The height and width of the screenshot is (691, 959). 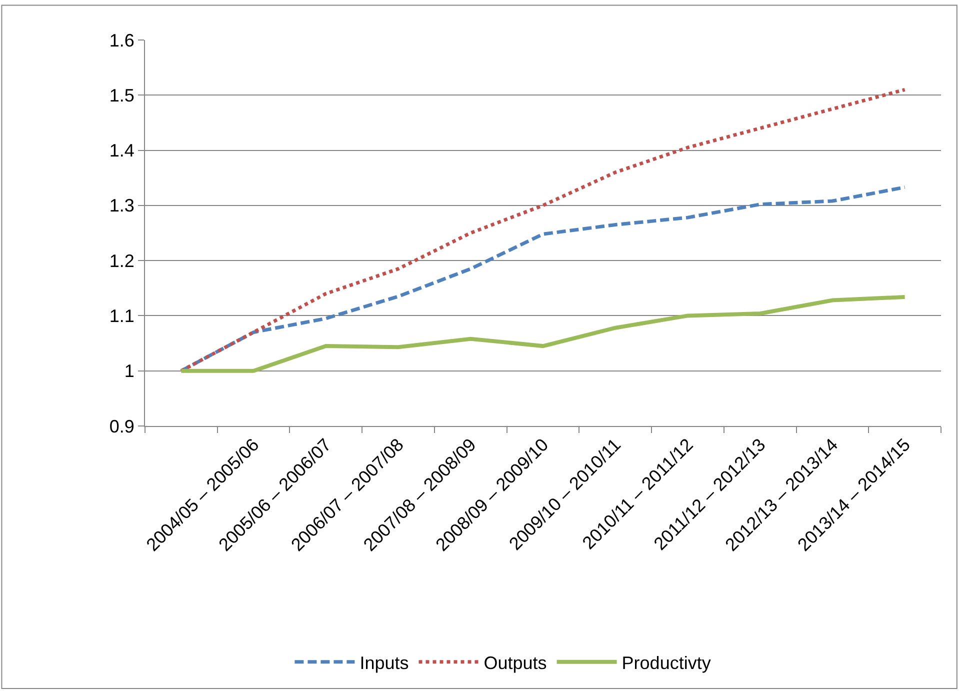 What do you see at coordinates (121, 426) in the screenshot?
I see `y-tick-label: 0.9` at bounding box center [121, 426].